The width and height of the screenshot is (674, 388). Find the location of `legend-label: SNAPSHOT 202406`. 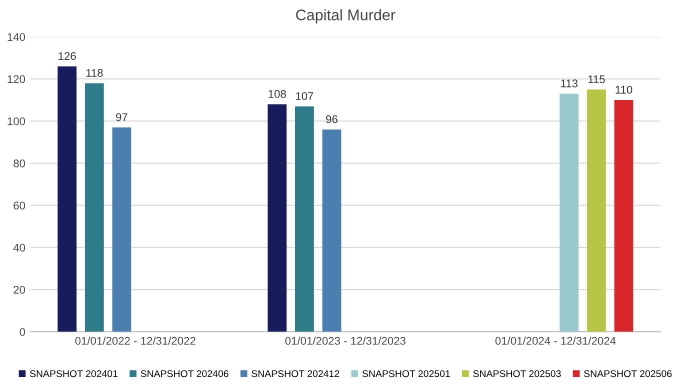

legend-label: SNAPSHOT 202406 is located at coordinates (184, 374).